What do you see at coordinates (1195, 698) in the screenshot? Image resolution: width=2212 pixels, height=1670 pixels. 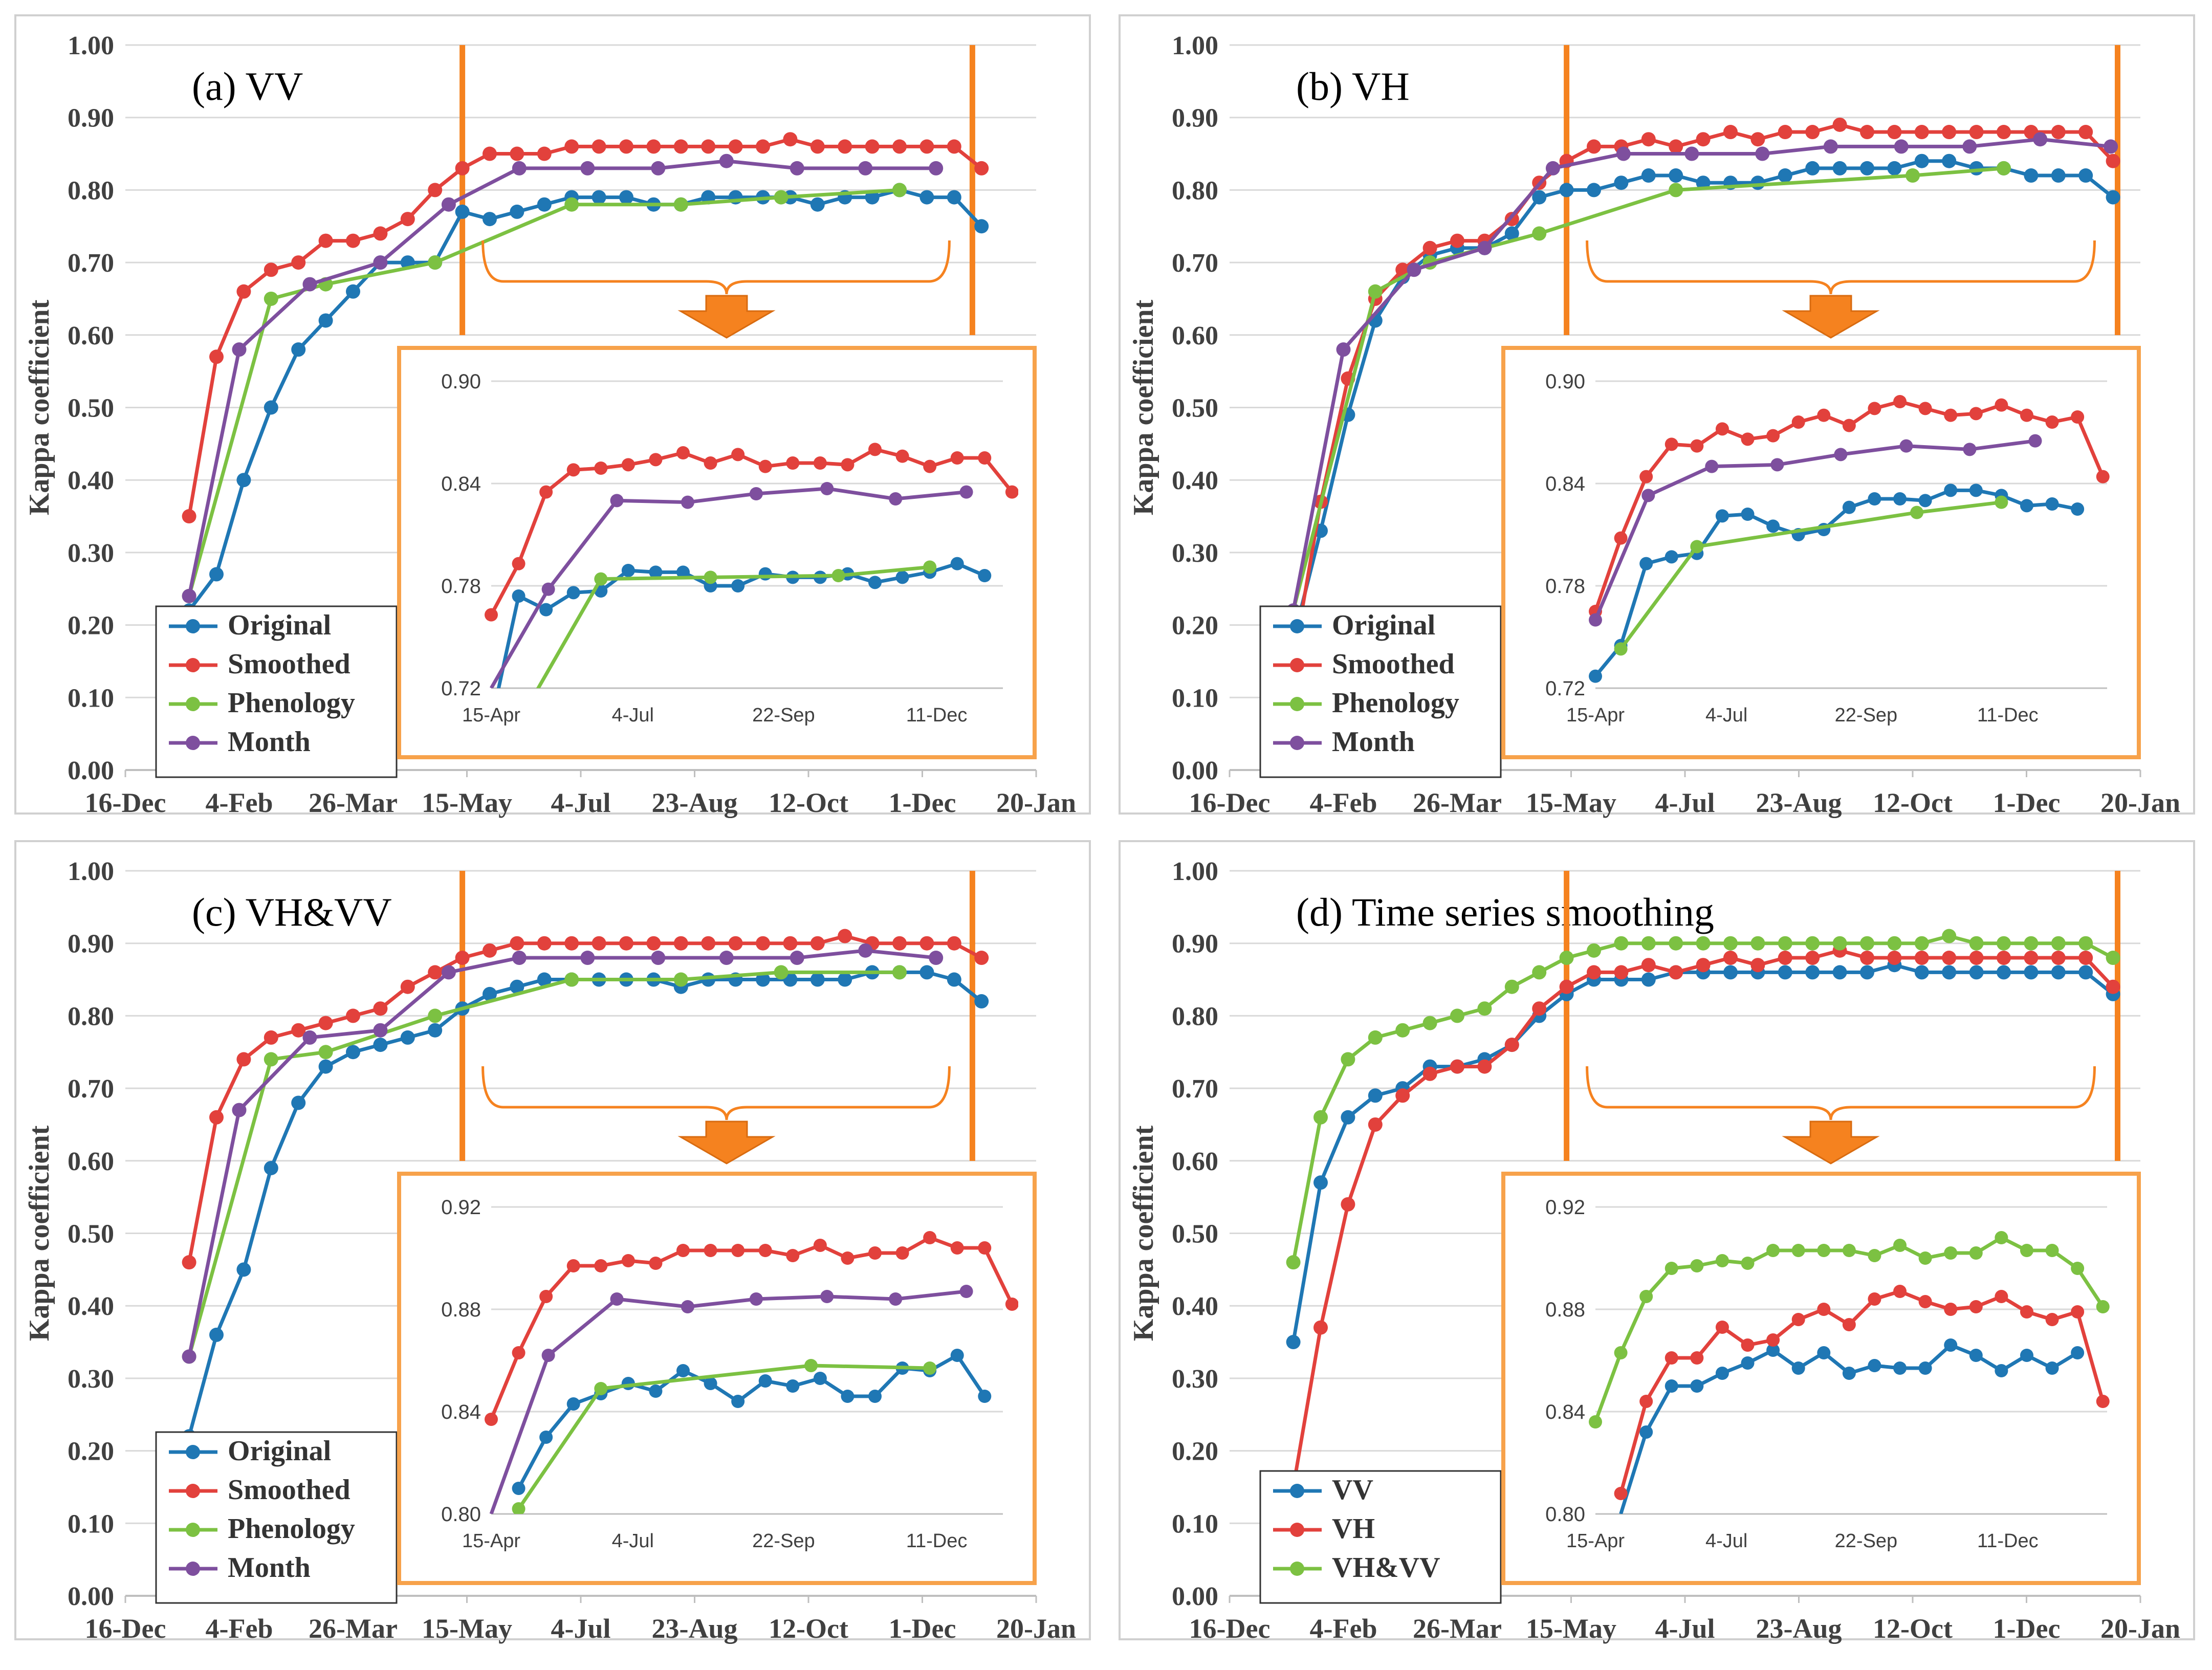 I see `y-tick-label: 0.10` at bounding box center [1195, 698].